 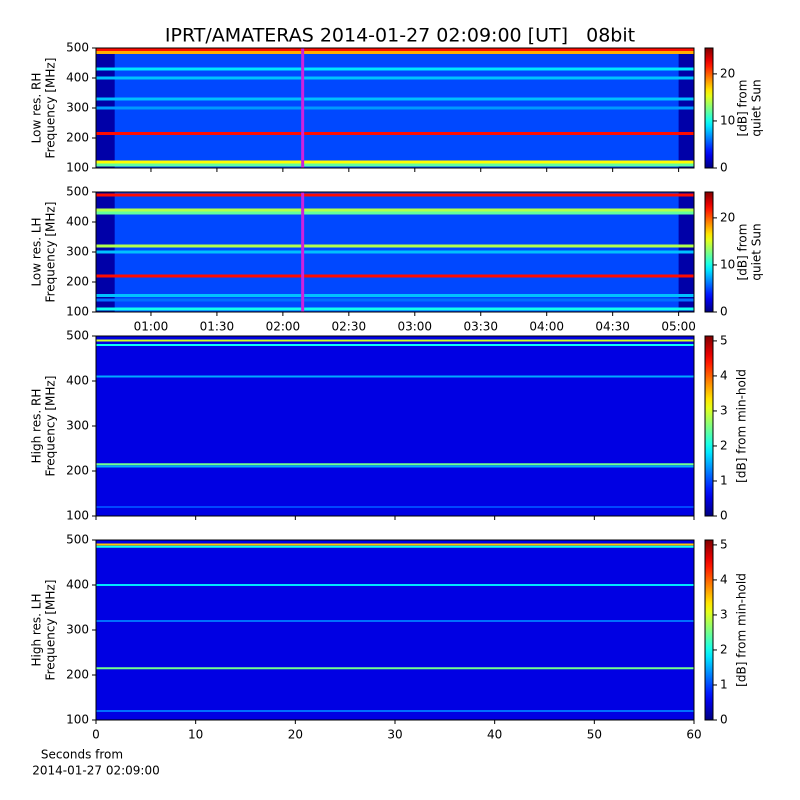 I want to click on y-axis-label: Low res. RH, so click(x=37, y=108).